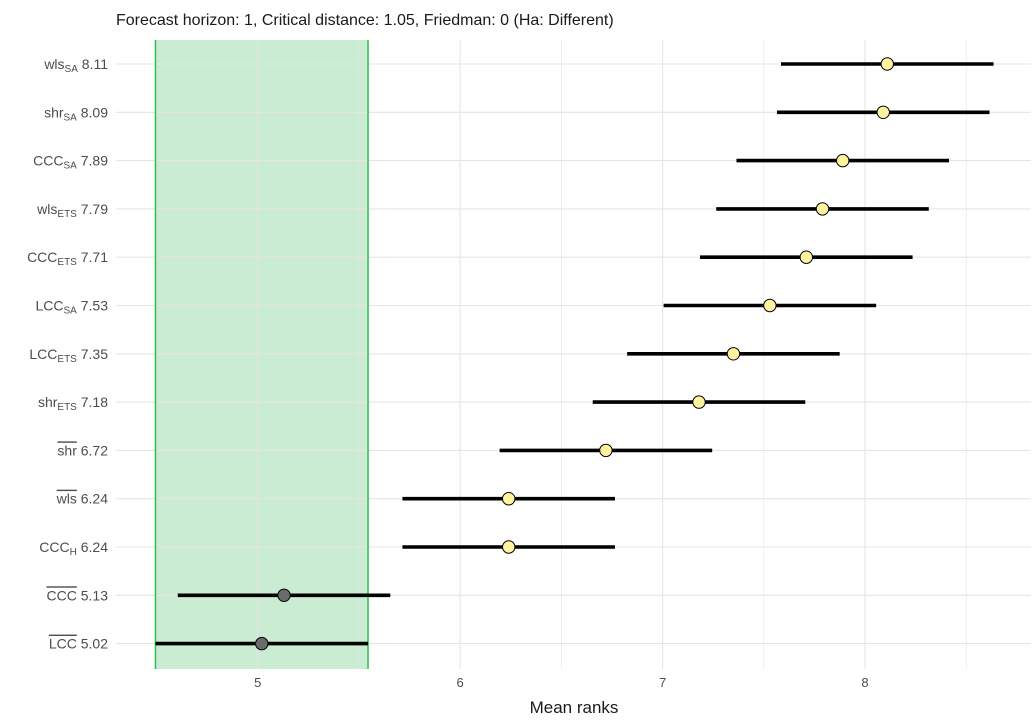  I want to click on y-axis-label: shrETS 7.18, so click(73, 403).